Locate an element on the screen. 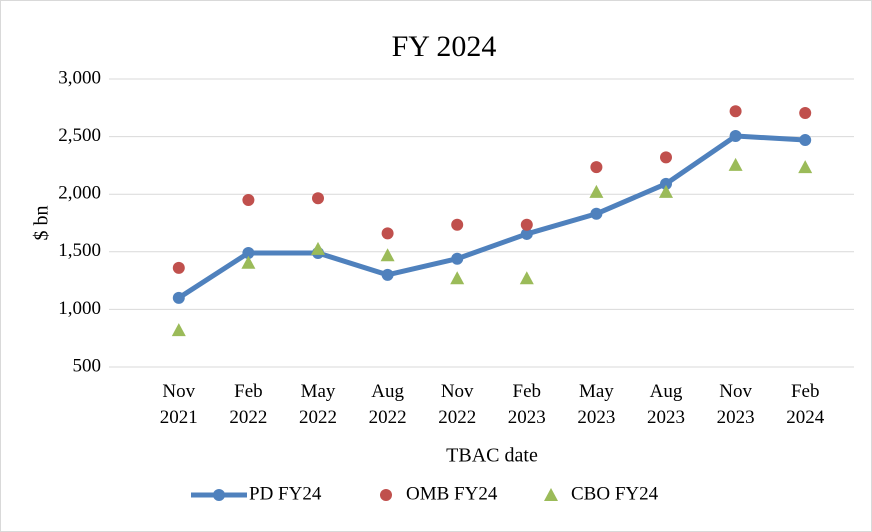 The image size is (872, 532). x-axis-label: TBAC date is located at coordinates (492, 456).